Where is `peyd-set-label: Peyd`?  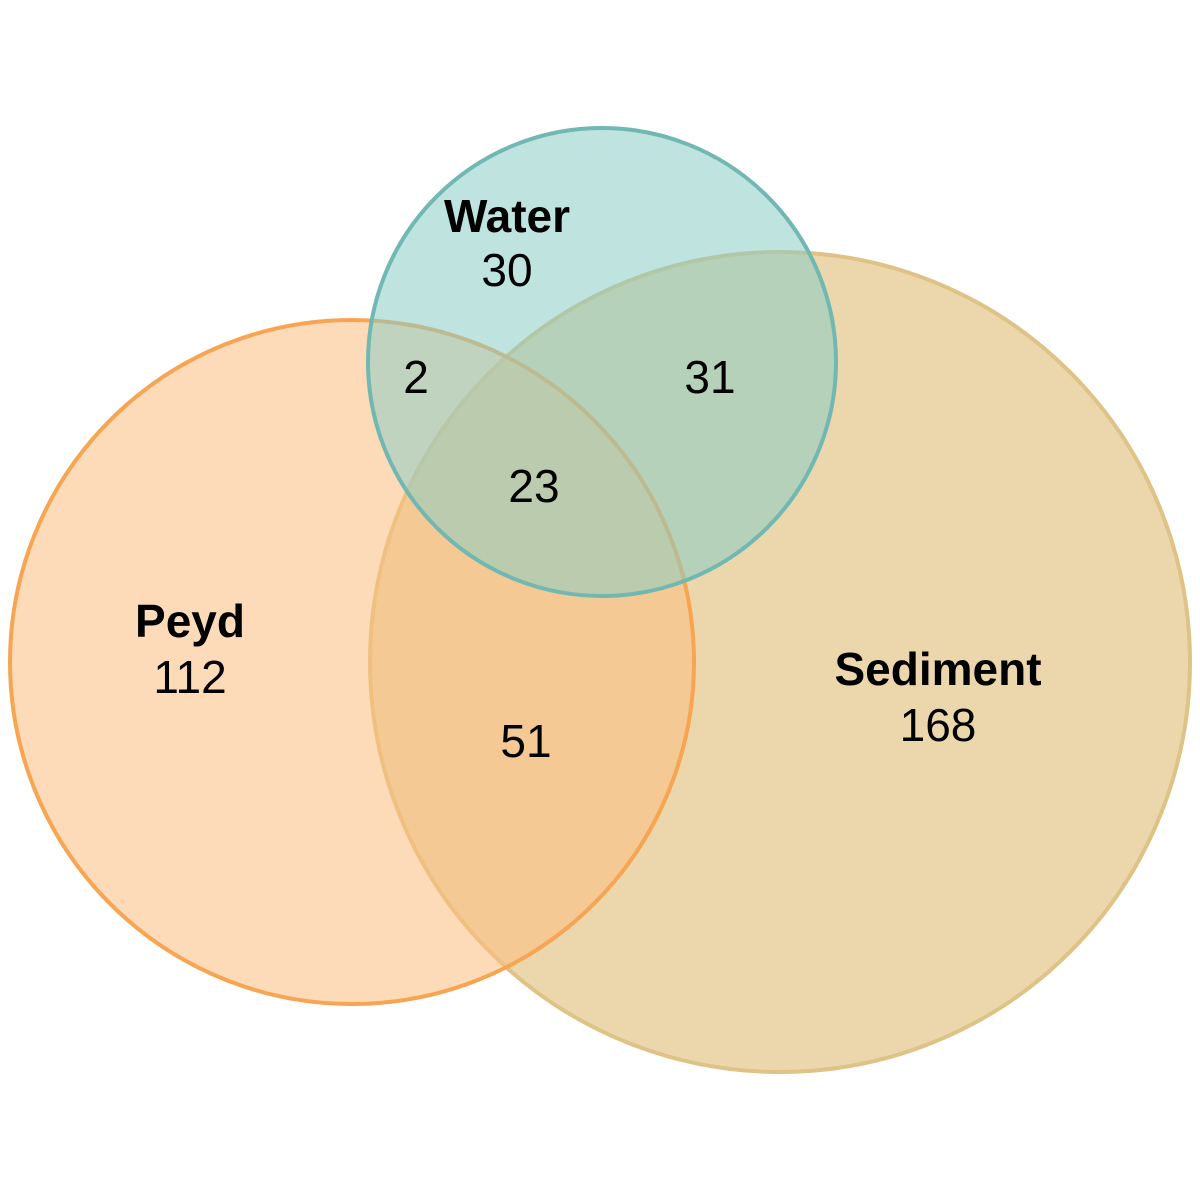
peyd-set-label: Peyd is located at coordinates (190, 621).